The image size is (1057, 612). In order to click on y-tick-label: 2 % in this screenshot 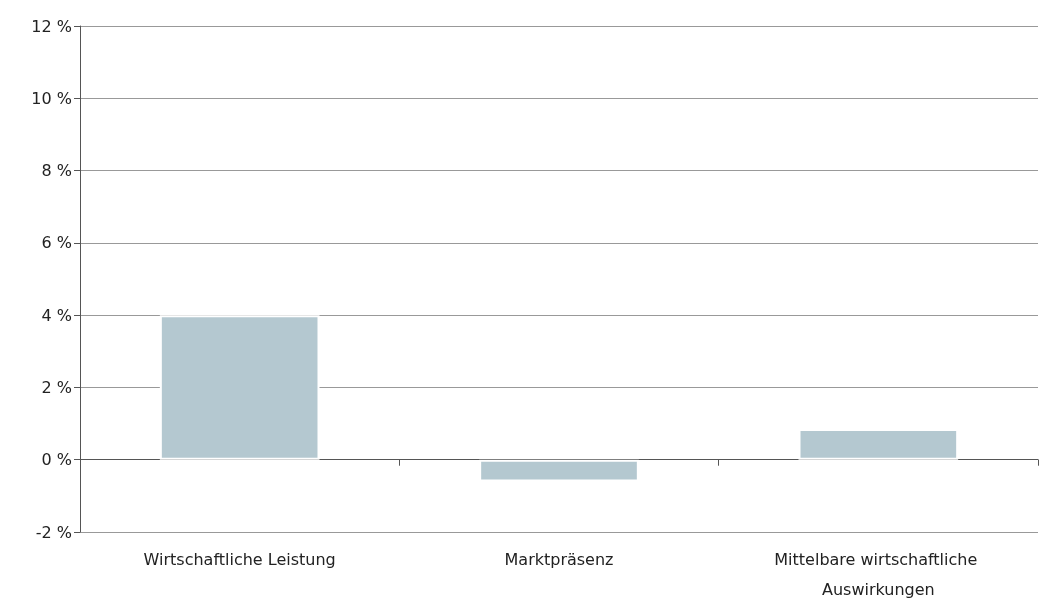, I will do `click(56, 387)`.